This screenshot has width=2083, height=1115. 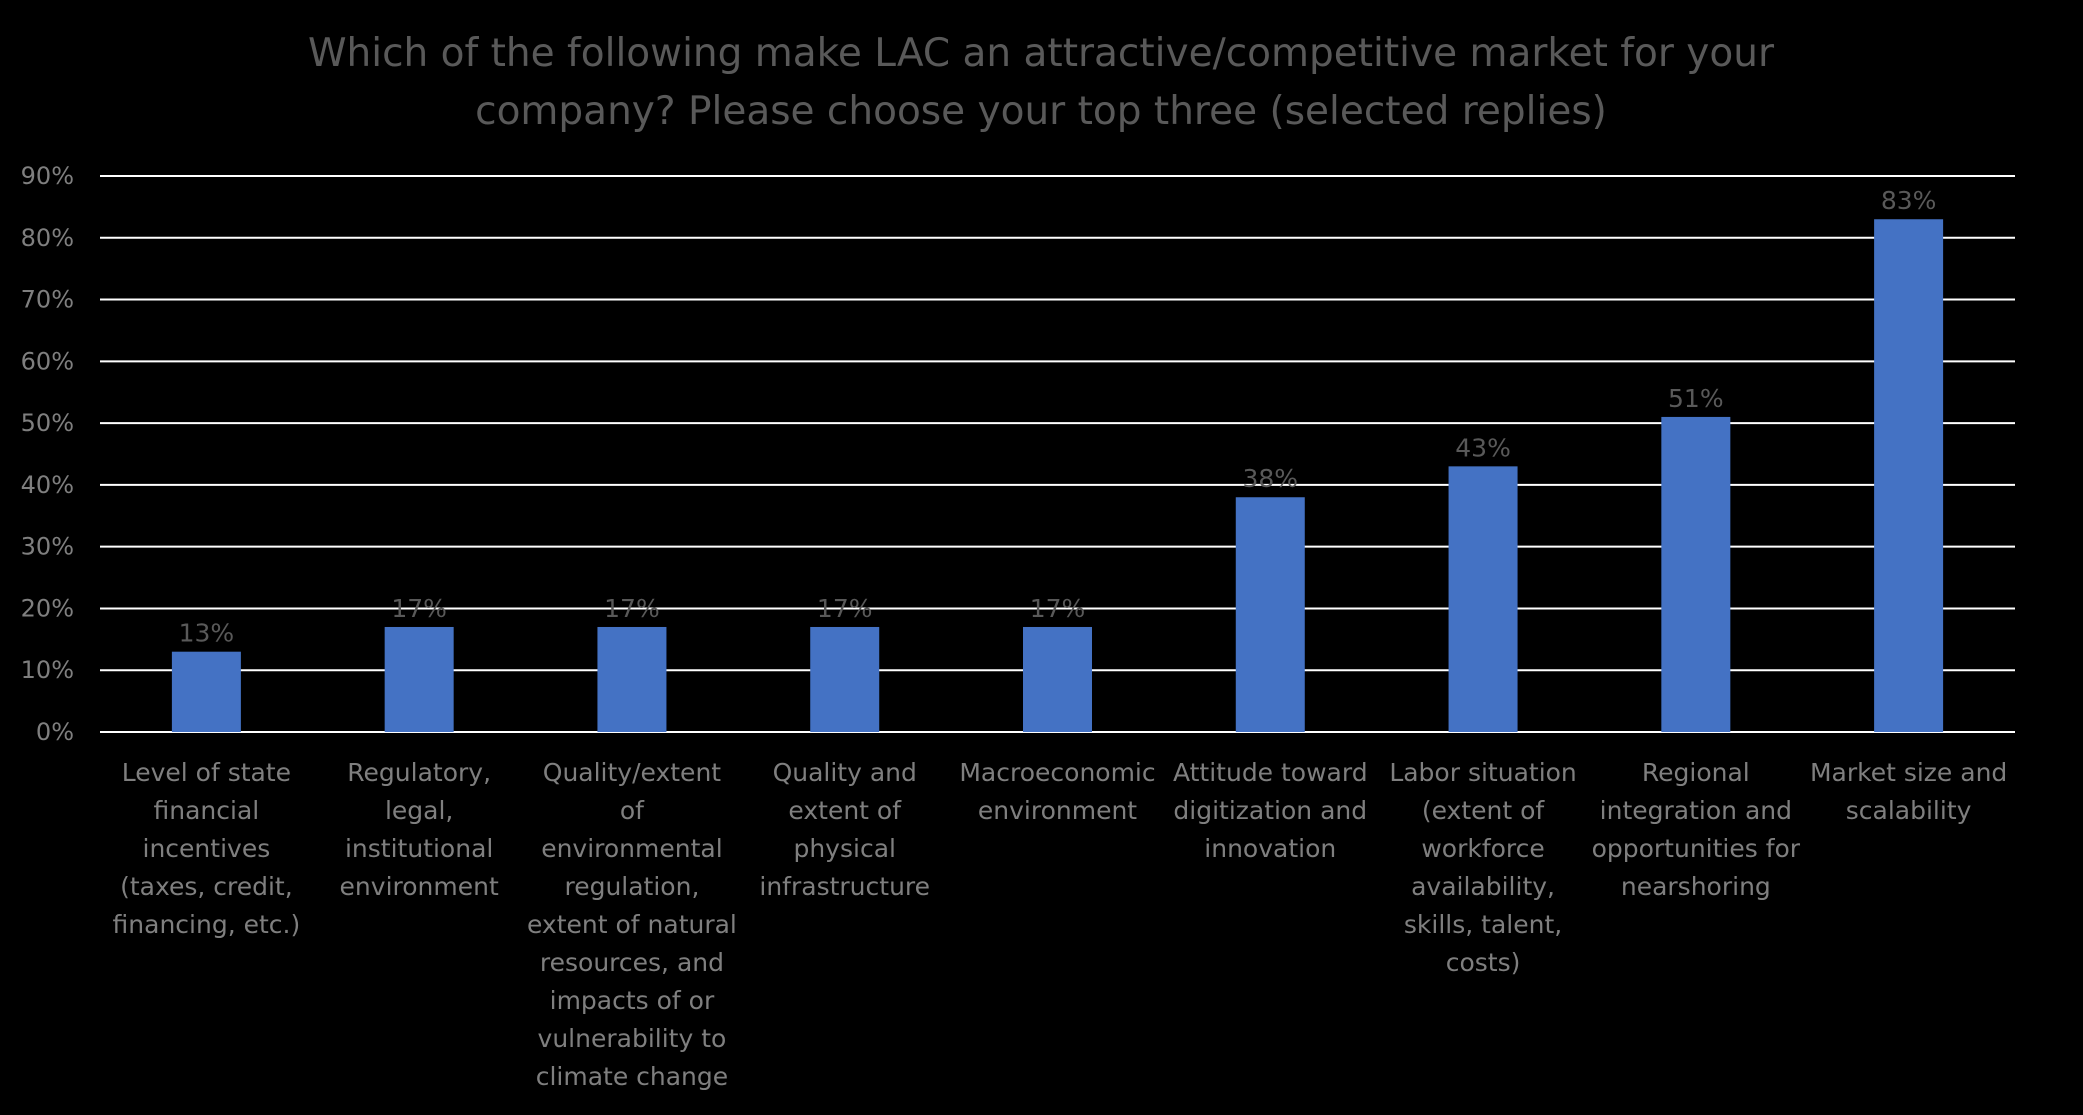 What do you see at coordinates (1270, 848) in the screenshot?
I see `x-category-label-line: innovation` at bounding box center [1270, 848].